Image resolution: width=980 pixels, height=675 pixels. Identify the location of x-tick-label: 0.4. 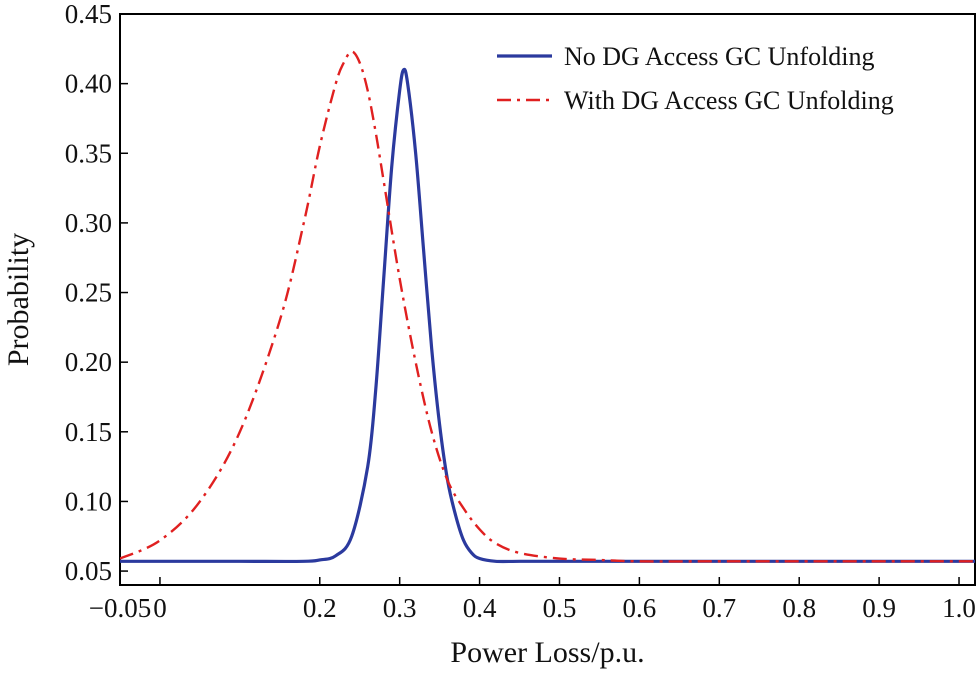
(480, 608).